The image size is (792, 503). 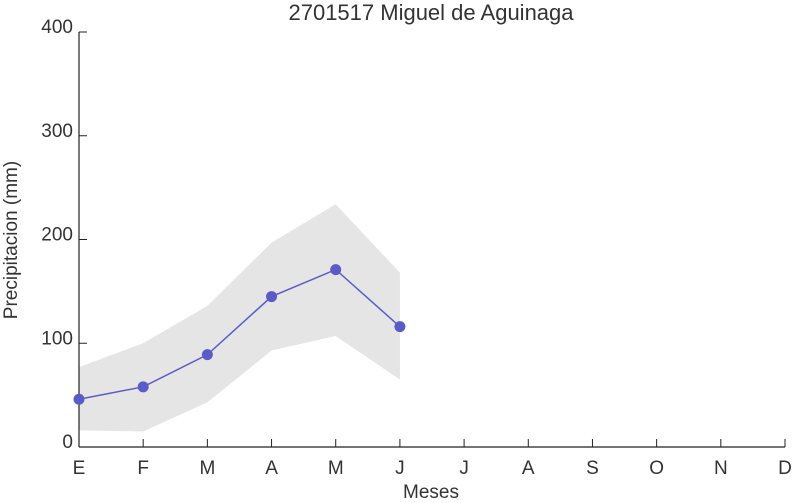 What do you see at coordinates (57, 338) in the screenshot?
I see `y-tick-label: 100` at bounding box center [57, 338].